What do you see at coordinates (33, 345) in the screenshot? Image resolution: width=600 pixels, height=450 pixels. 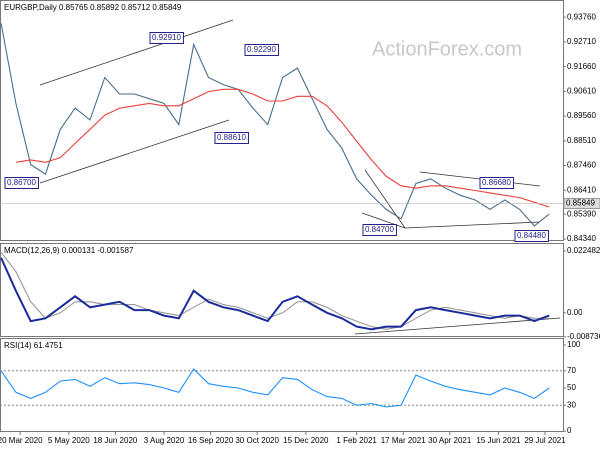 I see `panel-title: RSI(14) 61.4751` at bounding box center [33, 345].